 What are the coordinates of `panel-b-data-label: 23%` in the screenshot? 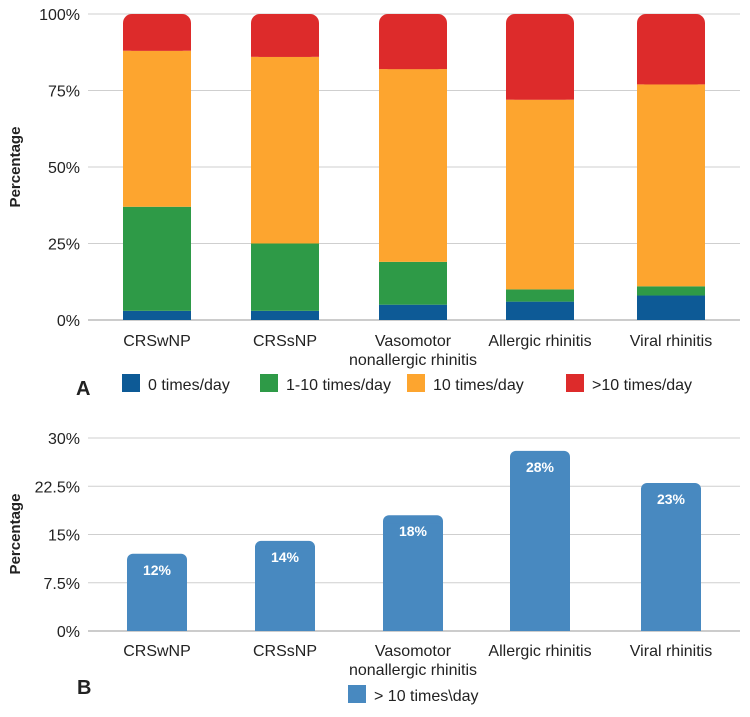 It's located at (671, 499).